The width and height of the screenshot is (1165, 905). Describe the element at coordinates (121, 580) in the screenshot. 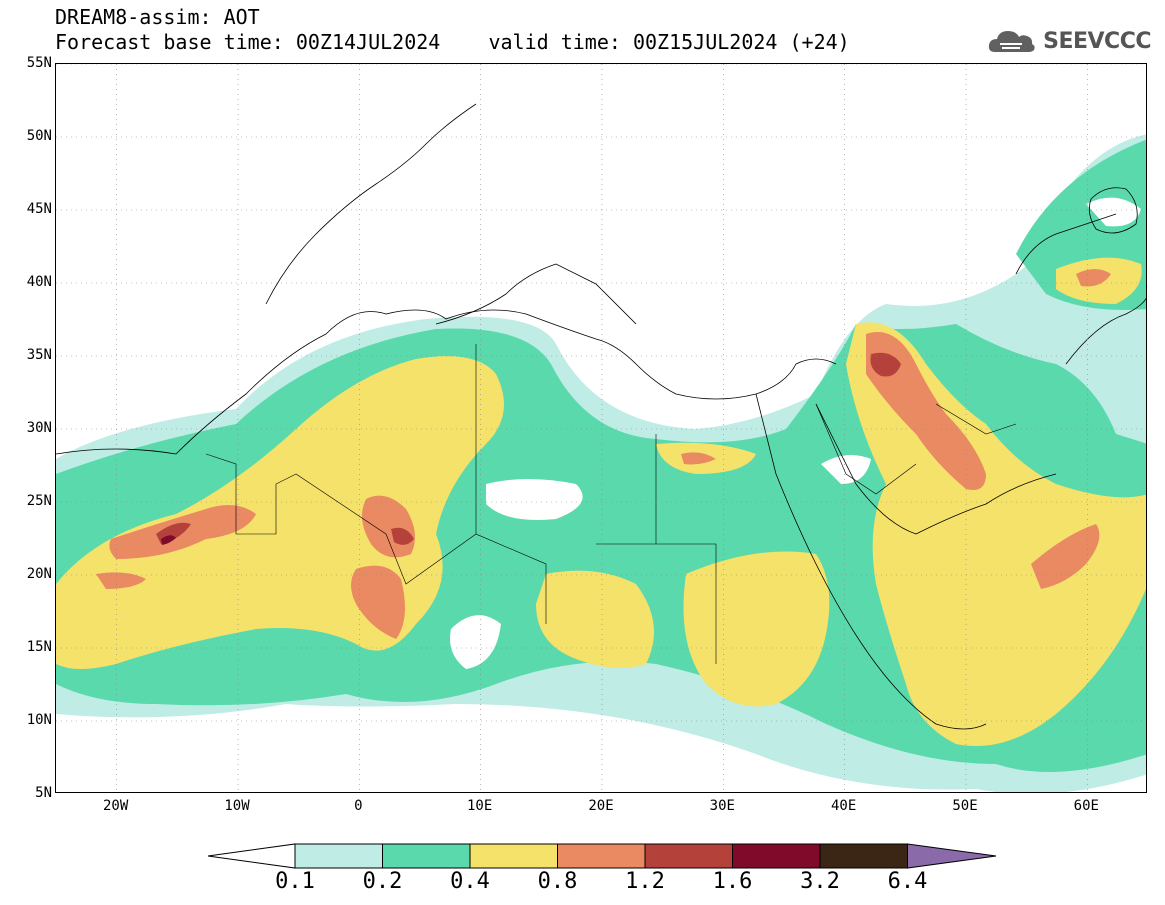

I see `aot-0.8-mauritania` at that location.